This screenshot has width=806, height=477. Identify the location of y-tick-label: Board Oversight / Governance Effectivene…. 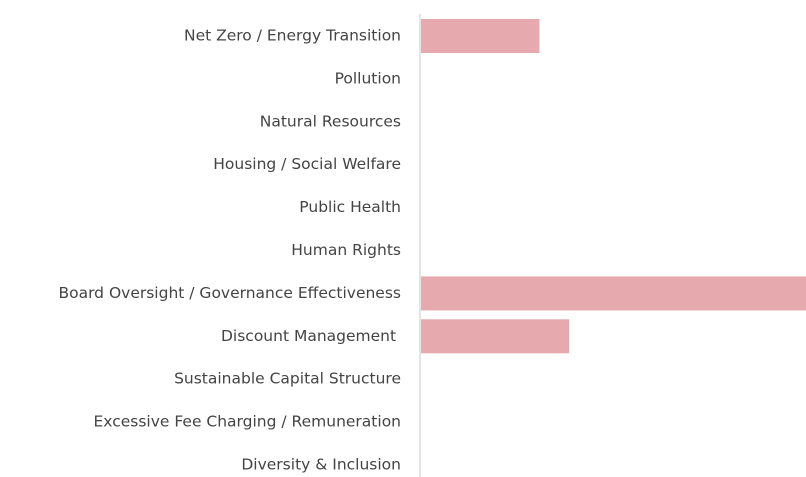
(229, 293).